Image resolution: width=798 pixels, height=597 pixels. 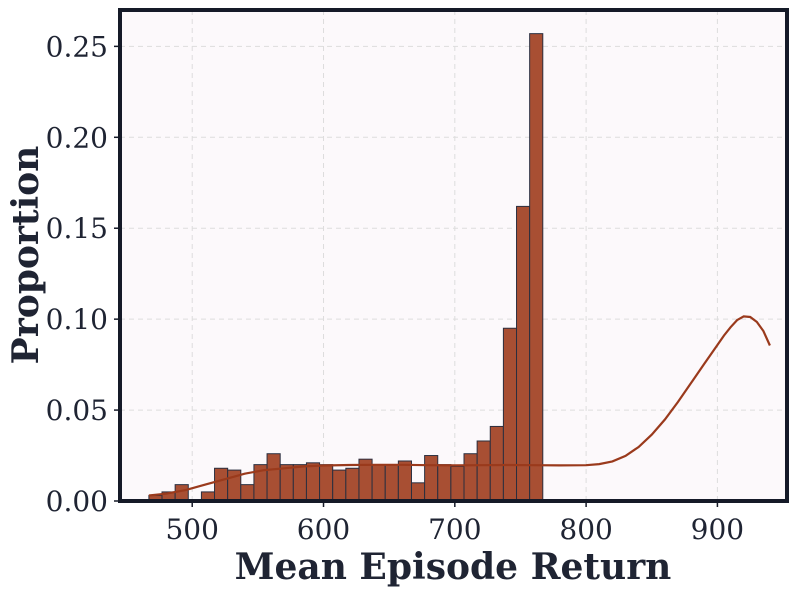 I want to click on x-axis-title: Mean Episode Return, so click(x=453, y=567).